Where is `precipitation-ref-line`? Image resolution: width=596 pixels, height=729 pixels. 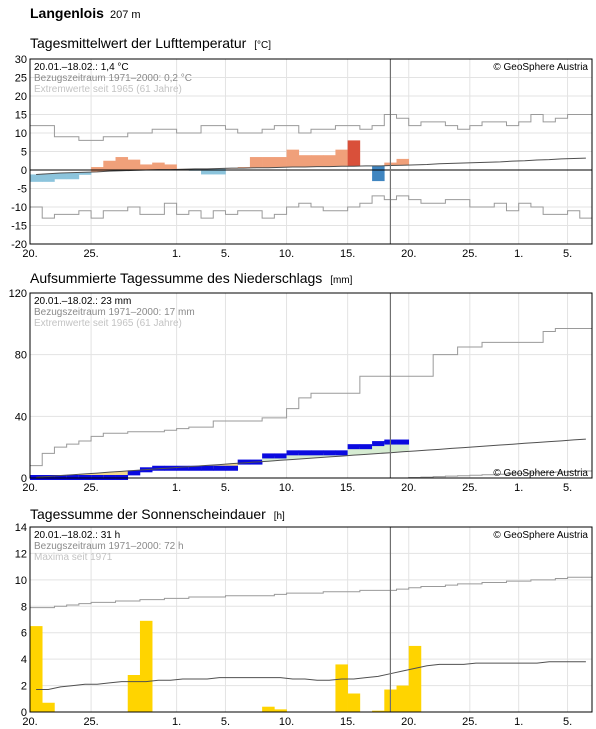 precipitation-ref-line is located at coordinates (311, 458).